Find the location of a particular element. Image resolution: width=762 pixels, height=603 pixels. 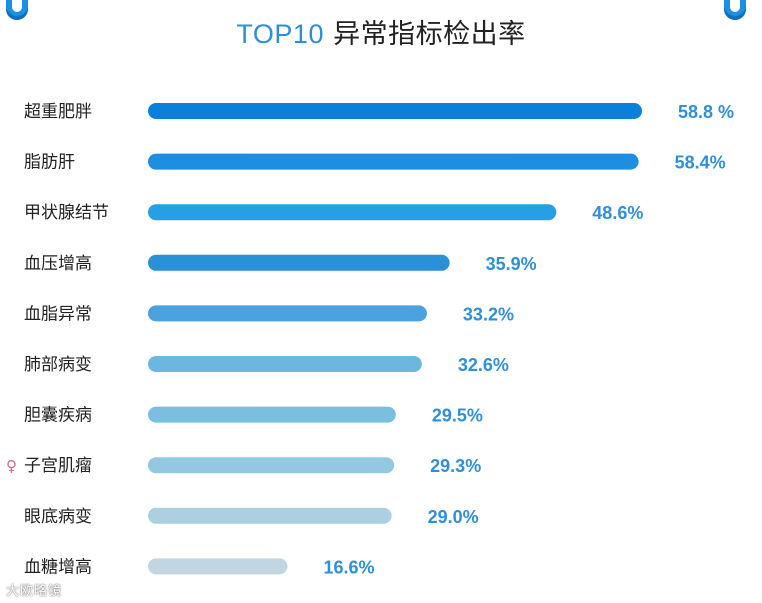

chart-title: TOP10 异常指标检出率 is located at coordinates (381, 34).